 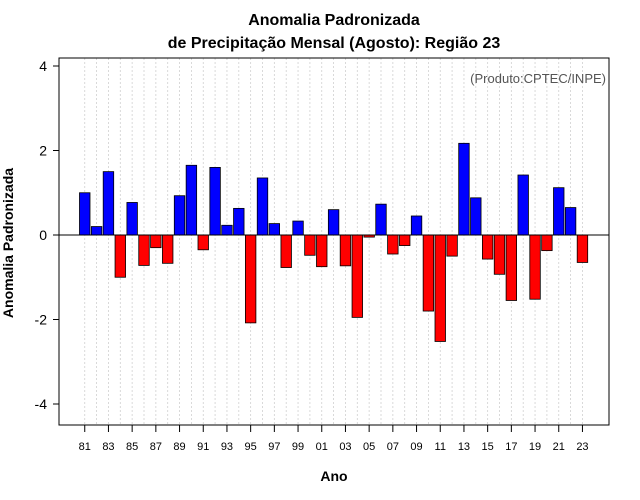 What do you see at coordinates (559, 447) in the screenshot?
I see `x-tick-label: 21` at bounding box center [559, 447].